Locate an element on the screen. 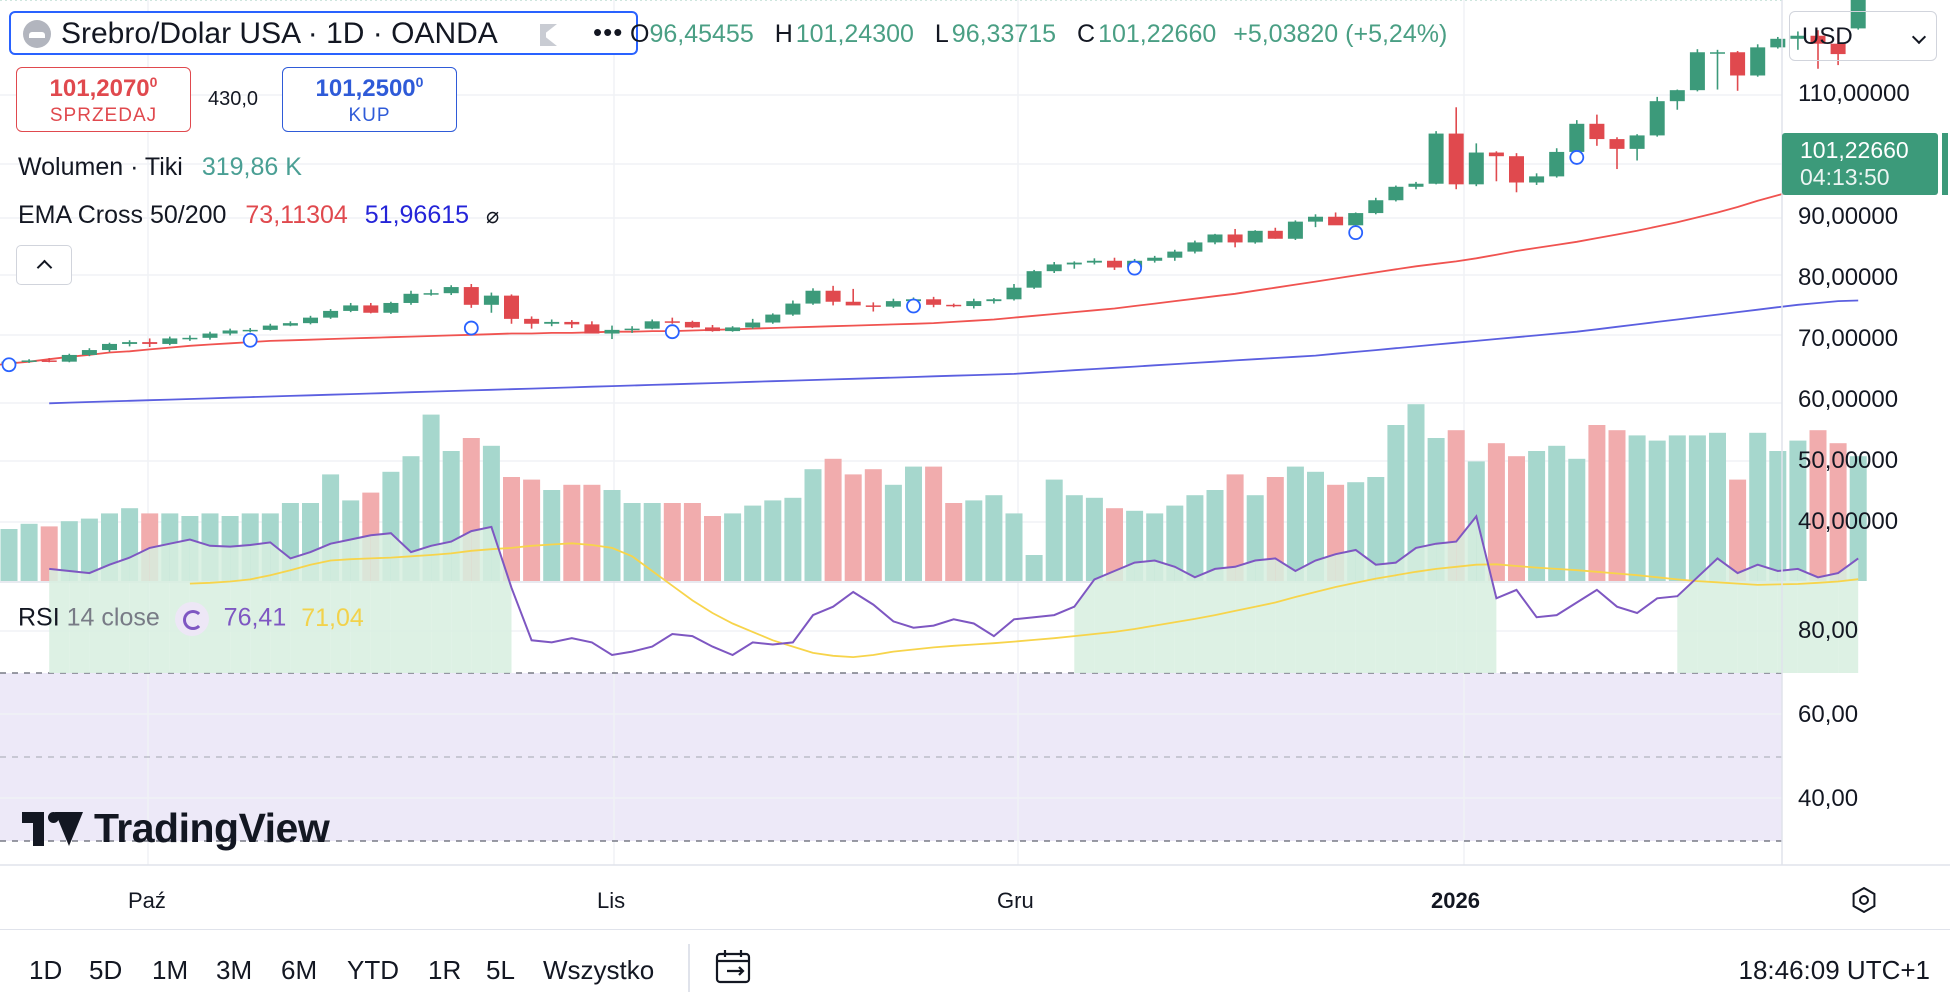  rsi-axis-label: 80,00 is located at coordinates (1828, 630).